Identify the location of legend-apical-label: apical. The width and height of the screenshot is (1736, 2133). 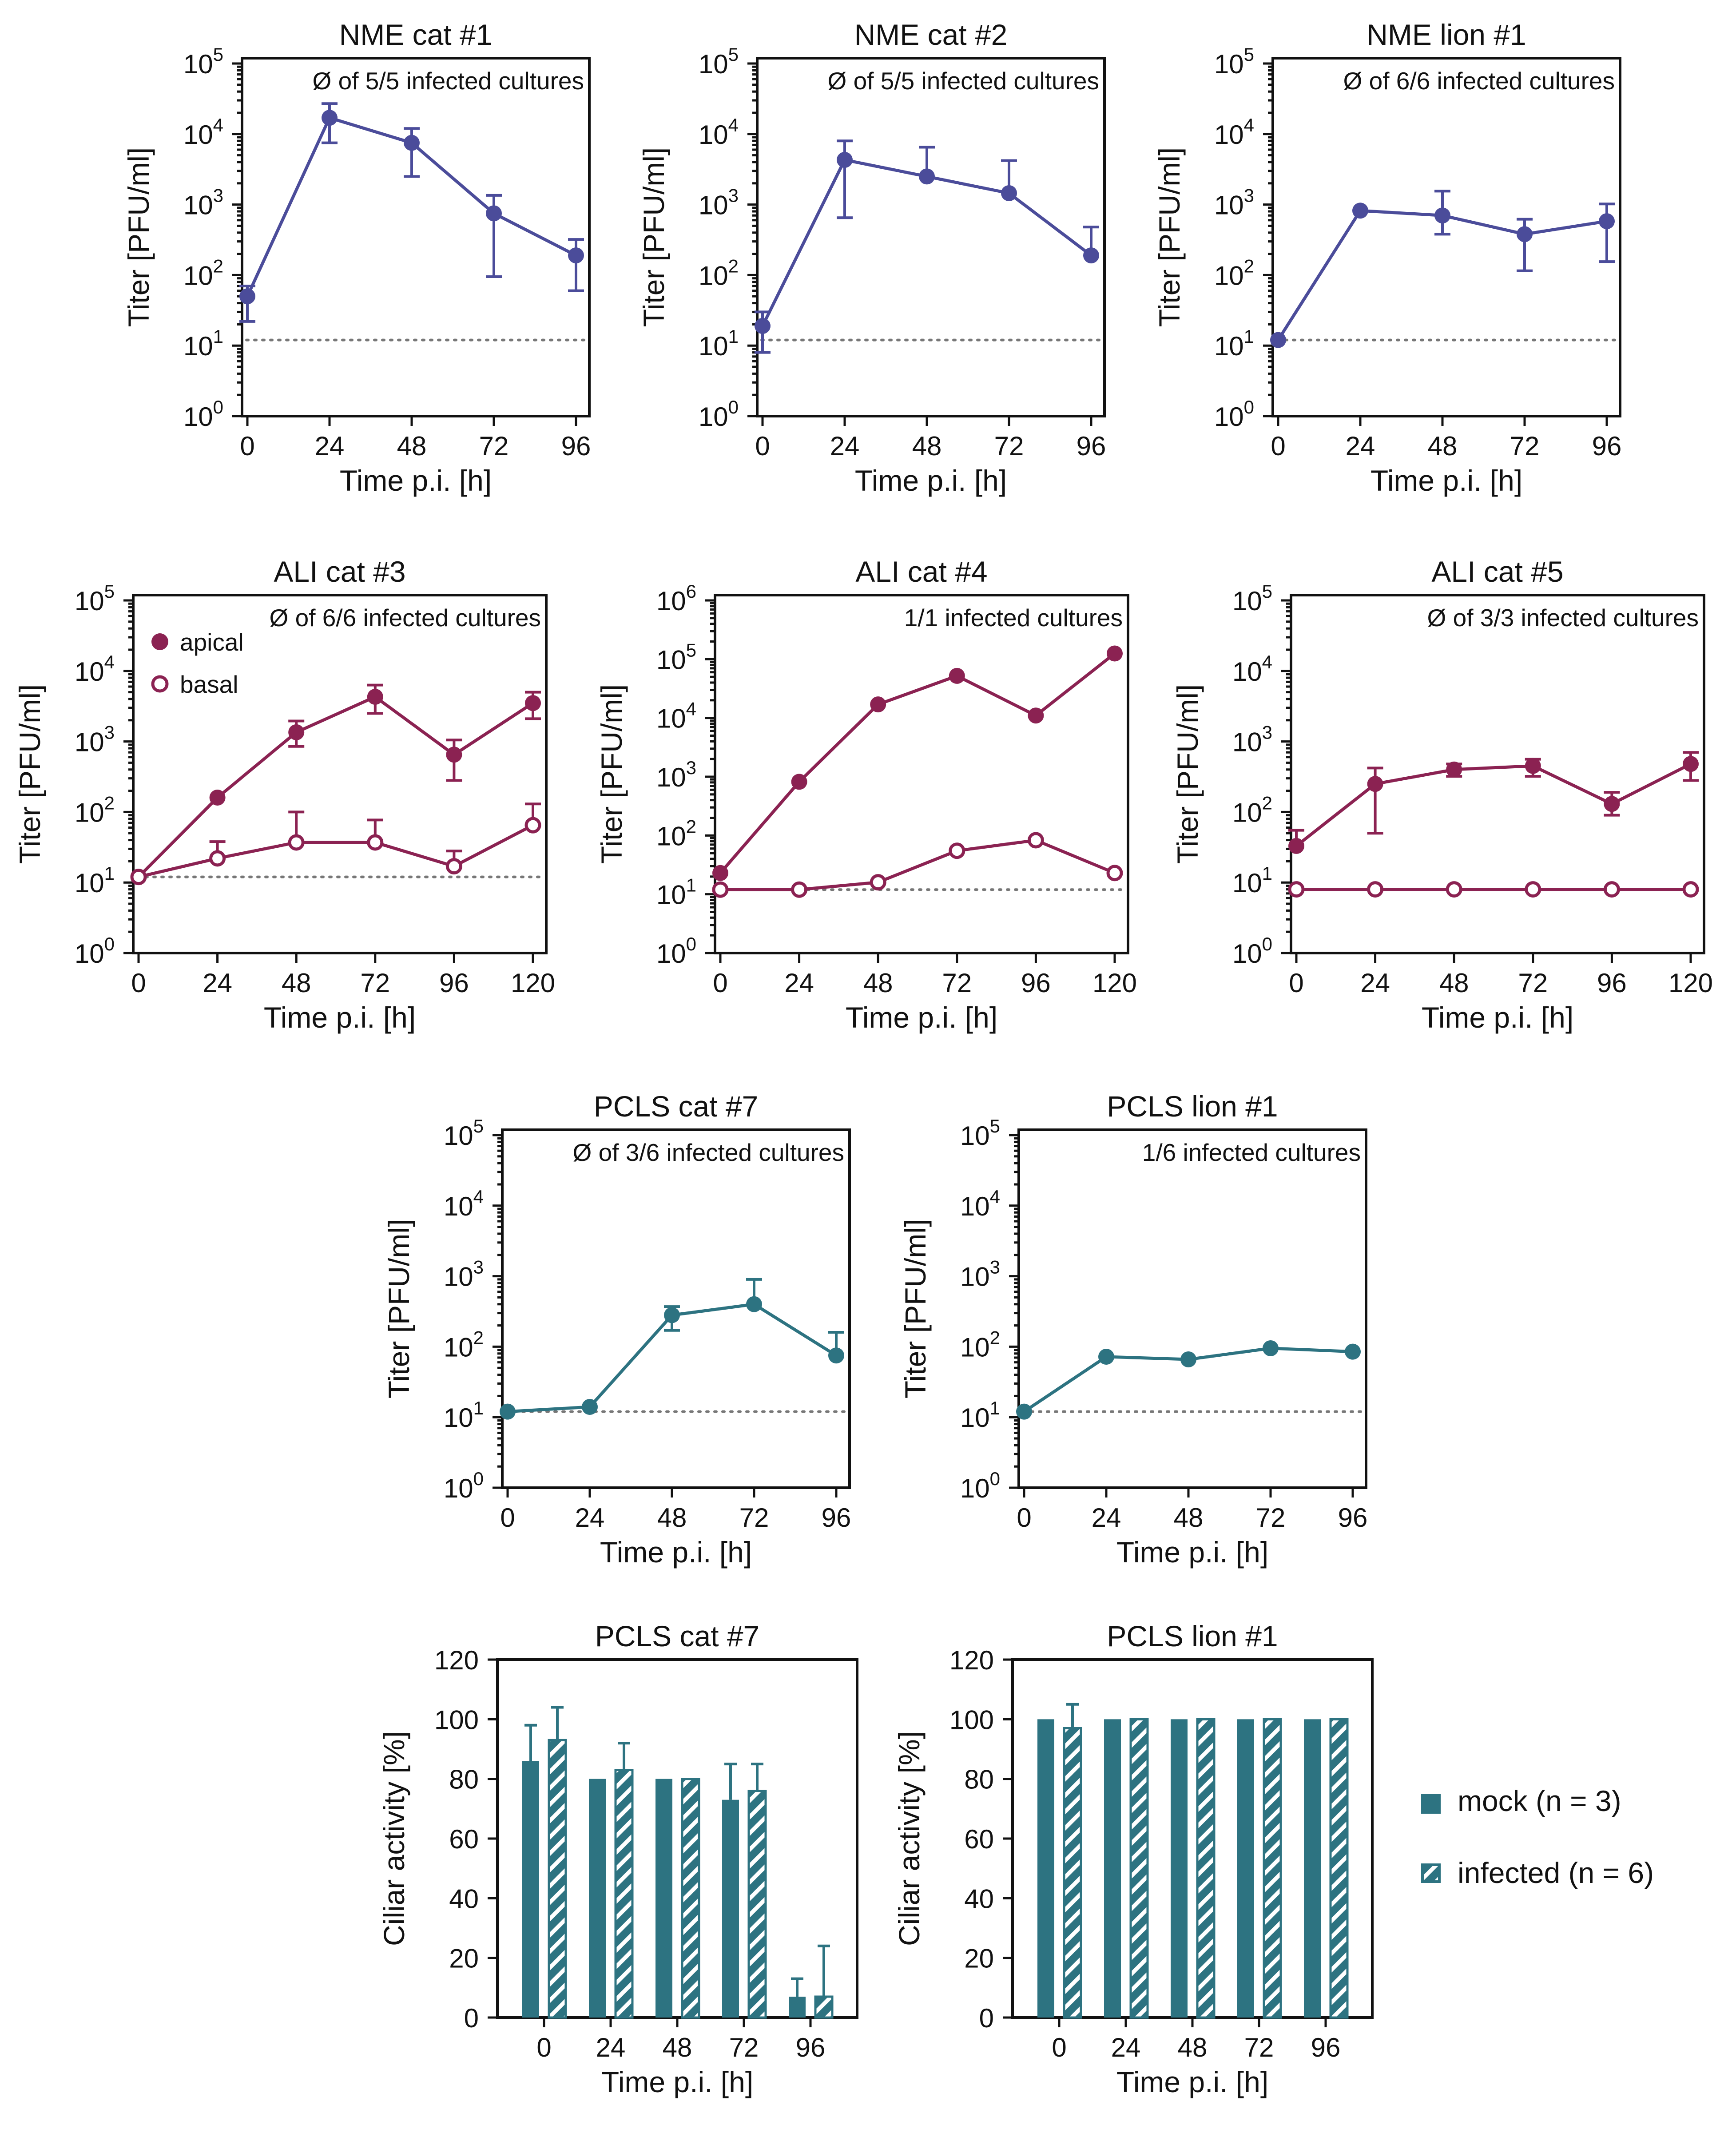
(212, 642).